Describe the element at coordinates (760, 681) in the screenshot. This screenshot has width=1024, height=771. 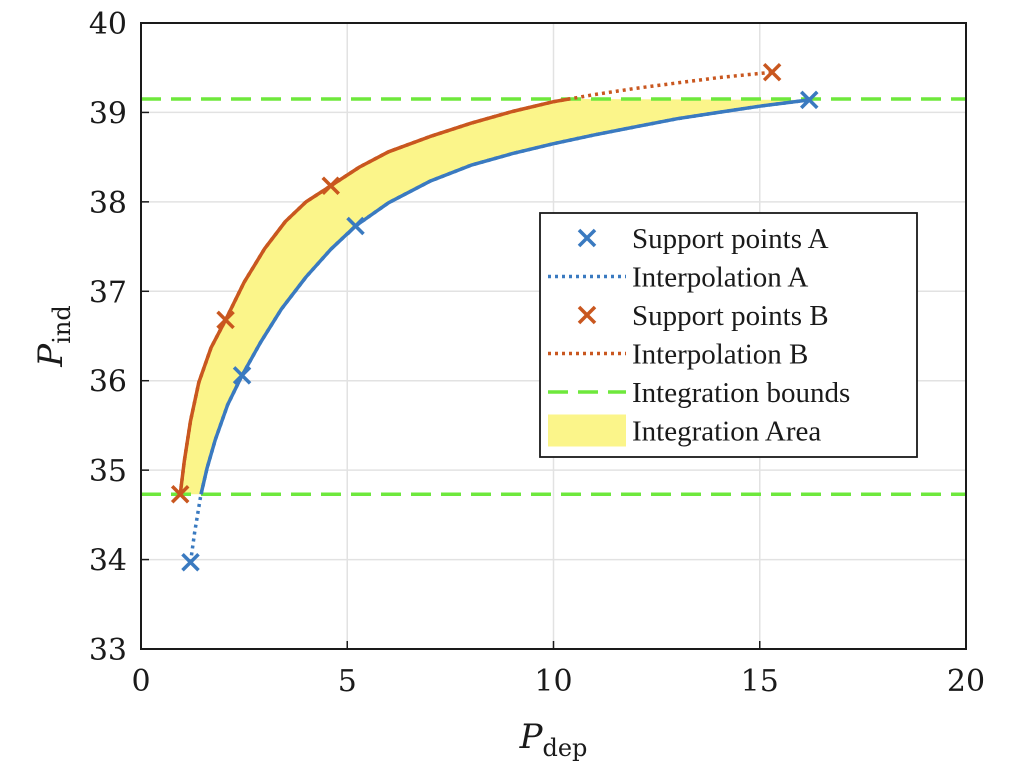
I see `x-tick-label: 15` at that location.